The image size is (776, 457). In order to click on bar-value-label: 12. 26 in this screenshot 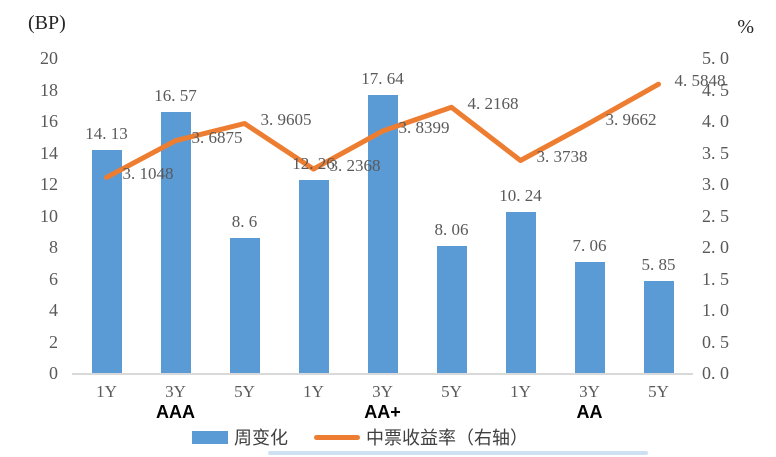, I will do `click(313, 163)`.